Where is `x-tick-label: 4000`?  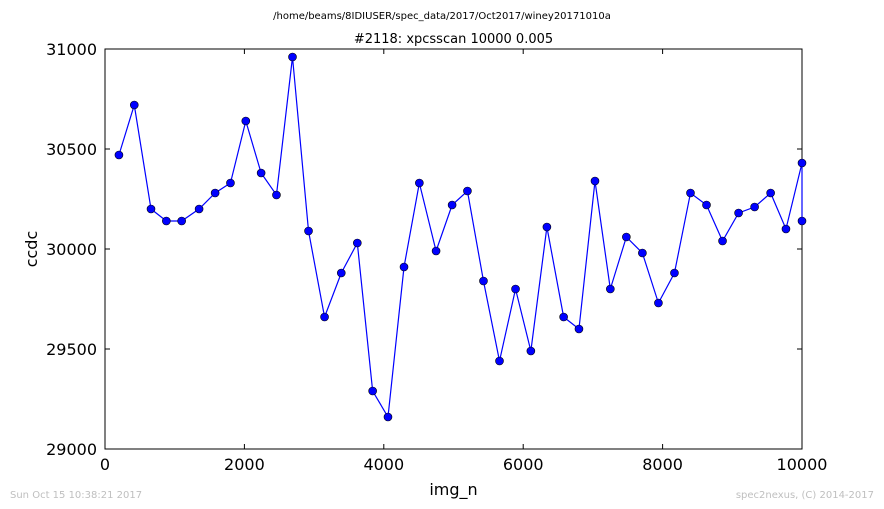 x-tick-label: 4000 is located at coordinates (383, 464).